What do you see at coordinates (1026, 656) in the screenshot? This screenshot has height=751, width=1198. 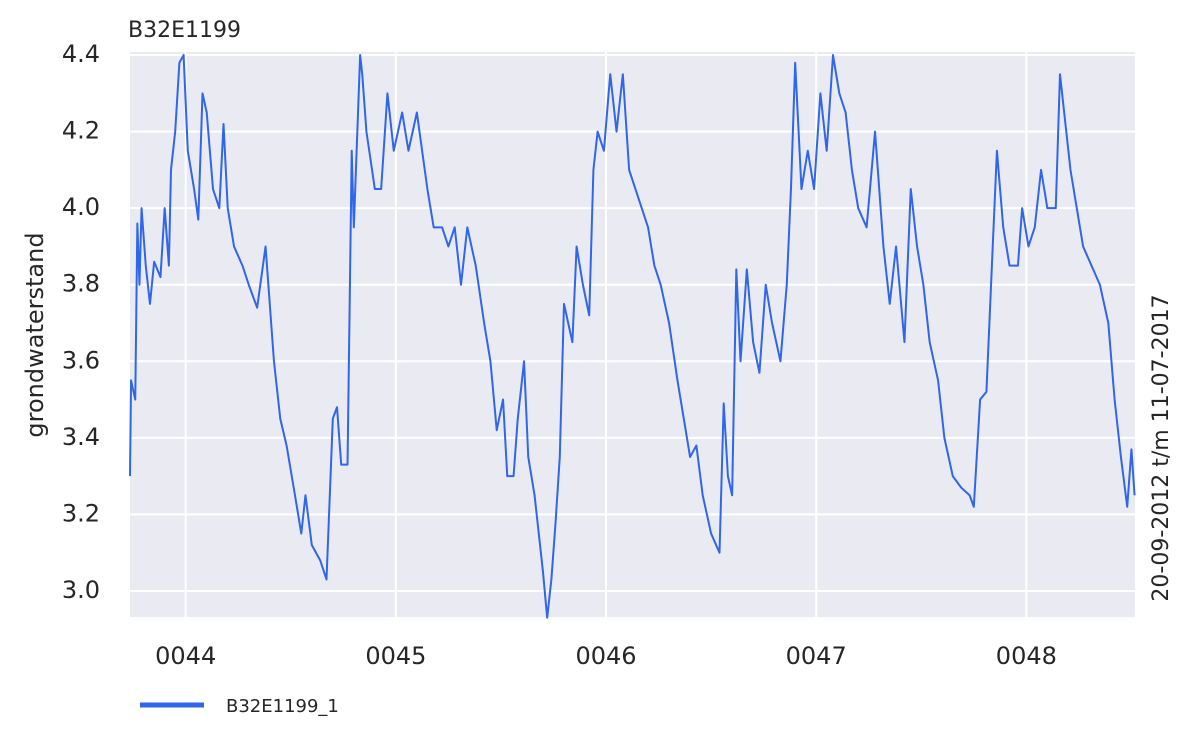 I see `x-tick-label: 0048` at bounding box center [1026, 656].